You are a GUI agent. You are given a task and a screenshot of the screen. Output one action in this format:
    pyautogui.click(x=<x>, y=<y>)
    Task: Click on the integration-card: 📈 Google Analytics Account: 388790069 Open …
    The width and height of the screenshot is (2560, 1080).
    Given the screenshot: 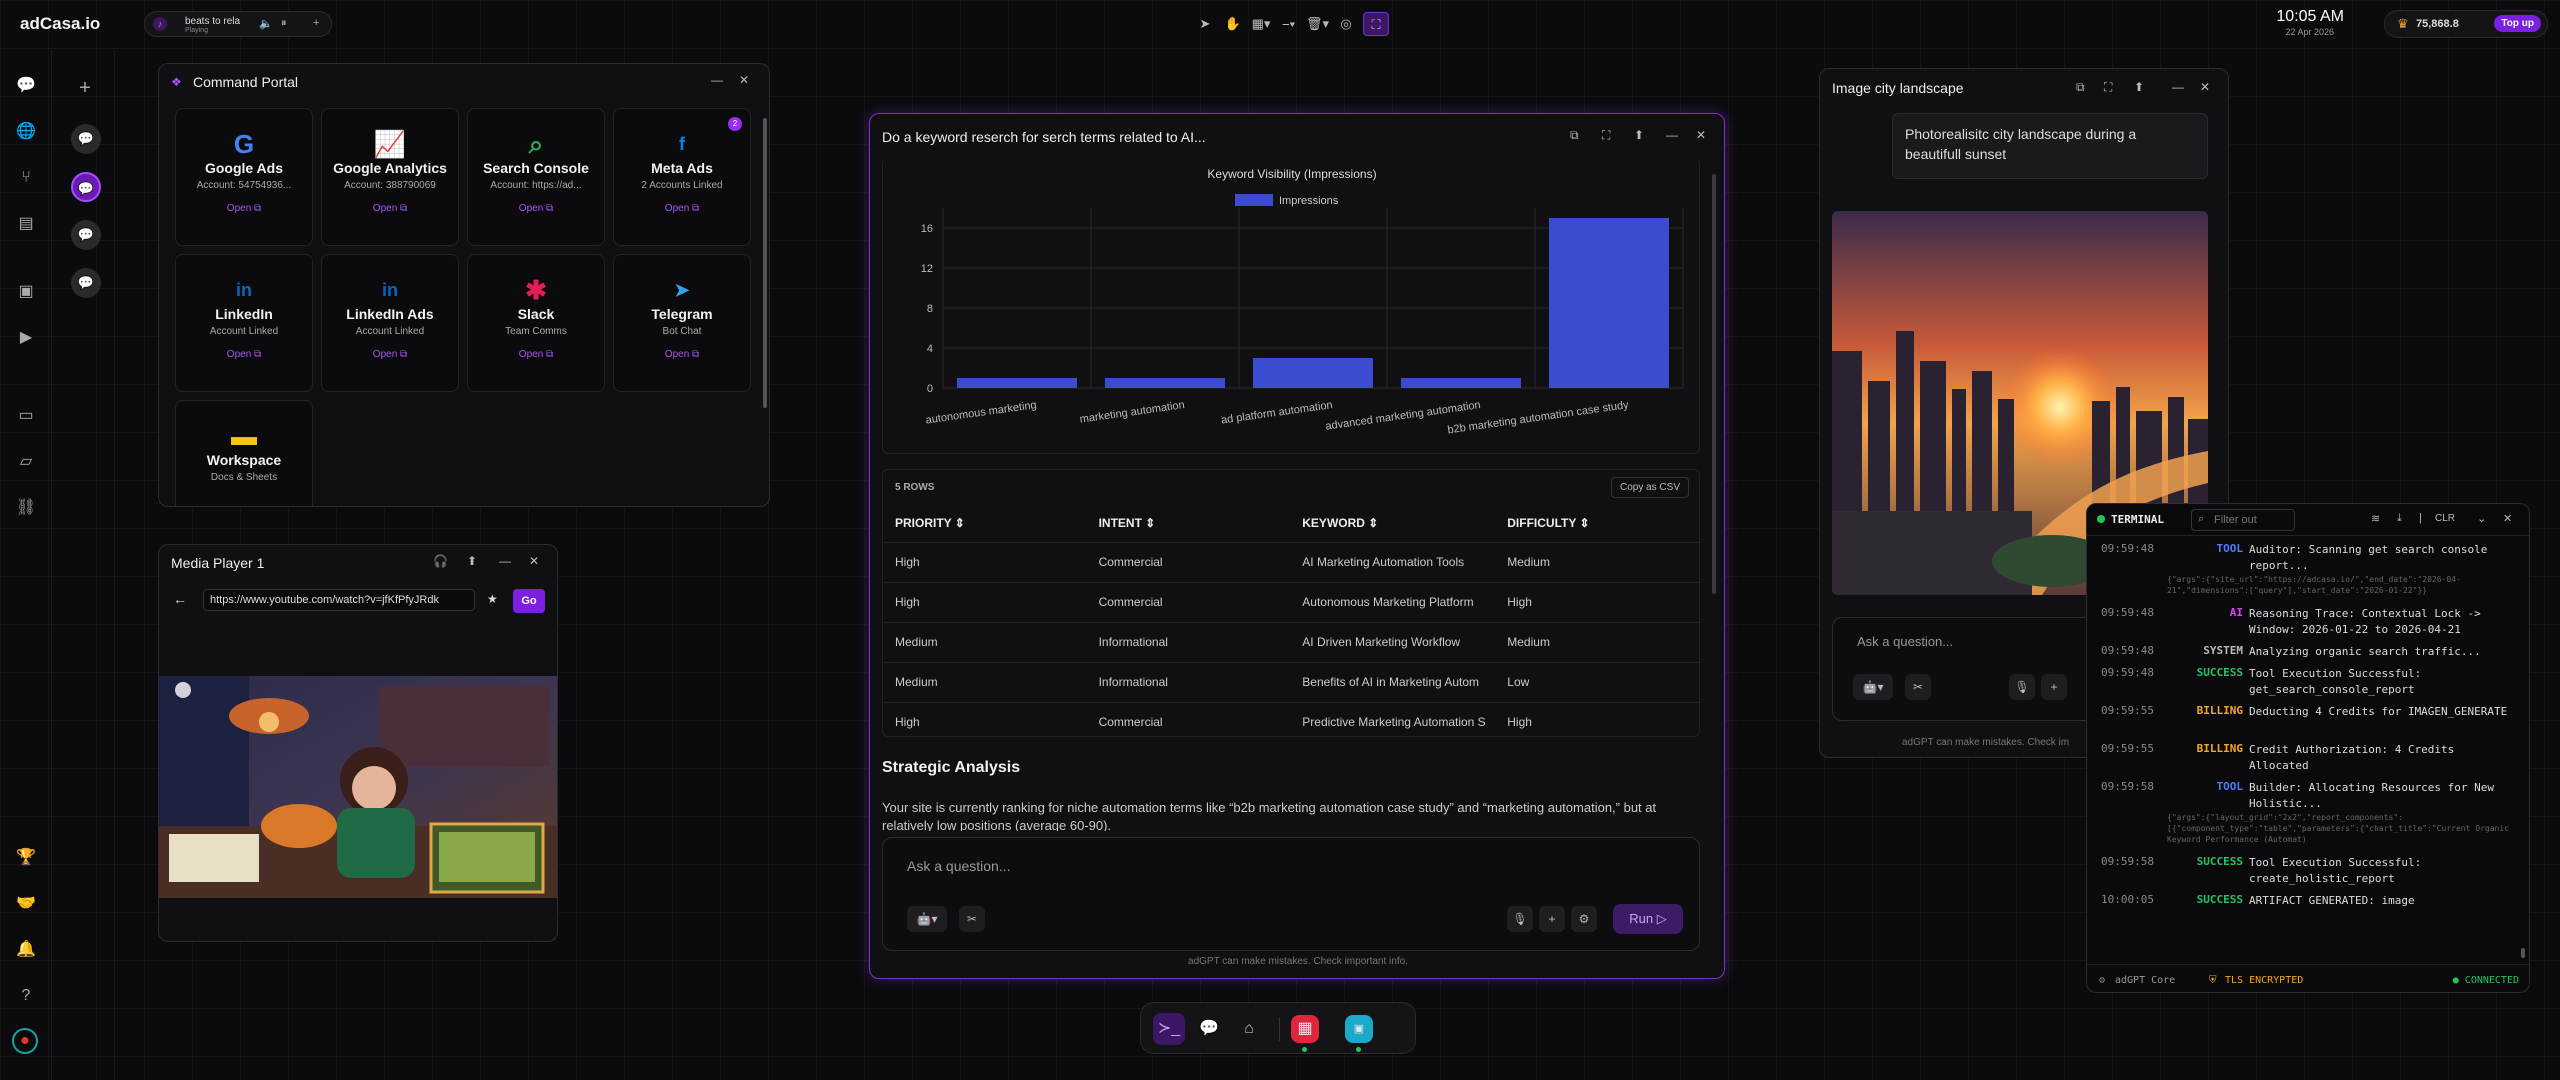 What is the action you would take?
    pyautogui.click(x=390, y=177)
    